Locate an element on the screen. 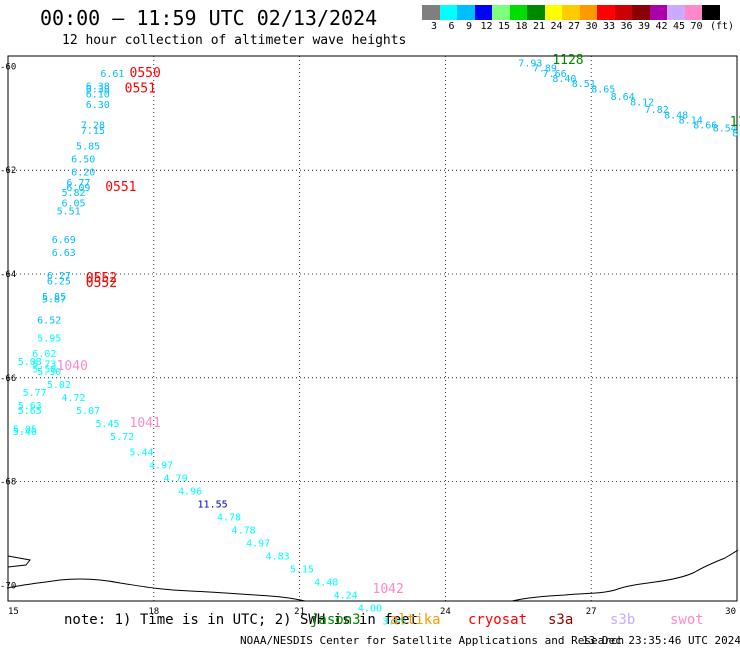 This screenshot has height=650, width=740. satellite-legend-item: s3a is located at coordinates (561, 620).